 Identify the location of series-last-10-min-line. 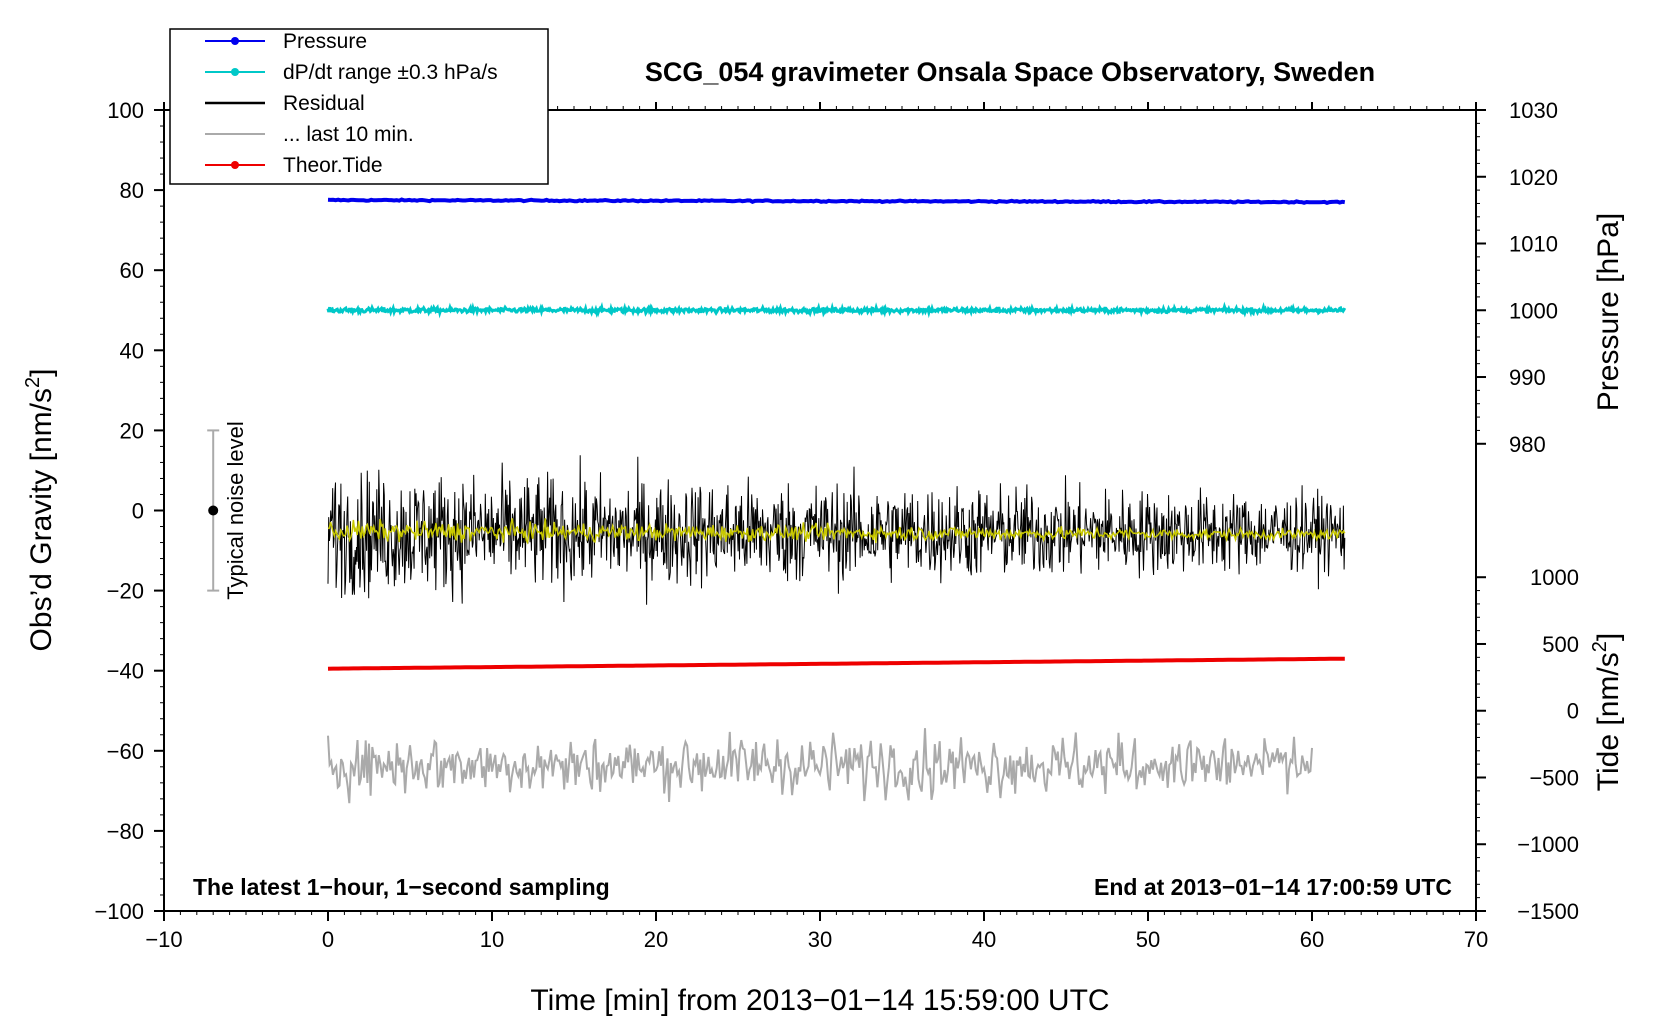
(820, 766).